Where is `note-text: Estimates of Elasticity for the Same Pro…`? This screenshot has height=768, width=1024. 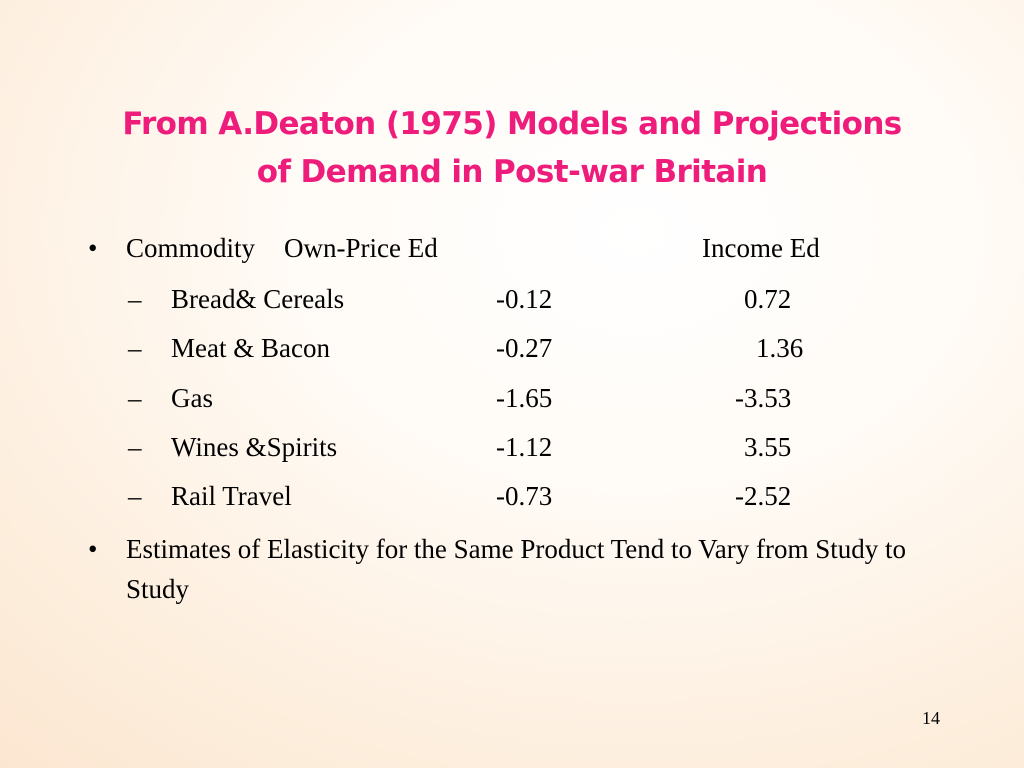
note-text: Estimates of Elasticity for the Same Pro… is located at coordinates (516, 569).